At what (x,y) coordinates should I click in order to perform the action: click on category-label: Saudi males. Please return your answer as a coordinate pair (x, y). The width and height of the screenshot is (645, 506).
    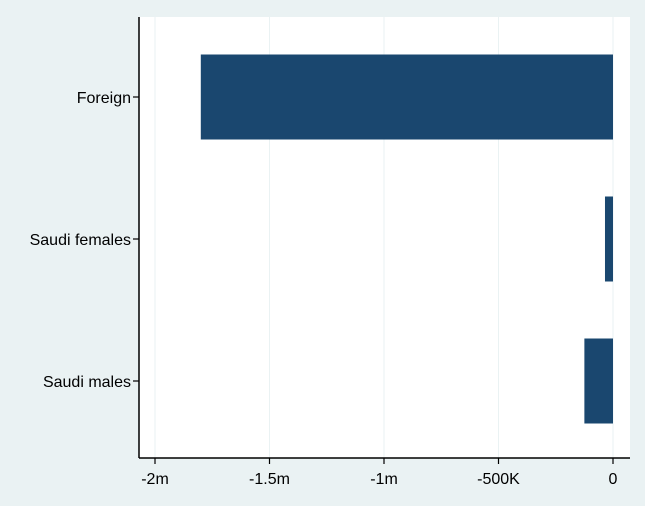
    Looking at the image, I should click on (87, 382).